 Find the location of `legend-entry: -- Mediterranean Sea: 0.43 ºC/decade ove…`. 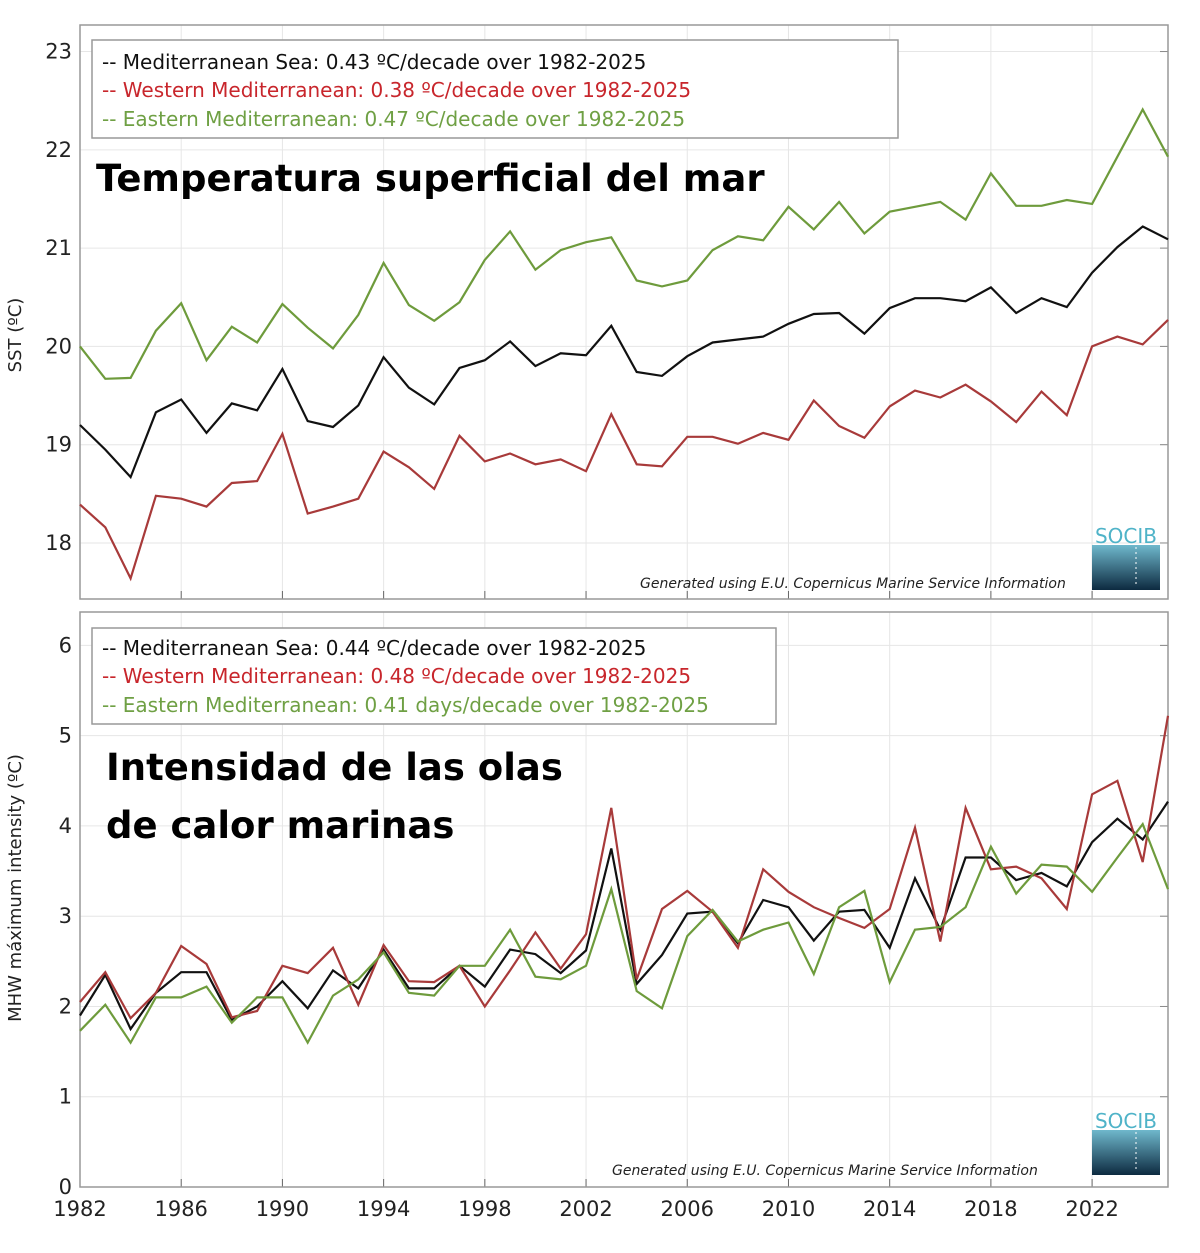

legend-entry: -- Mediterranean Sea: 0.43 ºC/decade ove… is located at coordinates (374, 62).